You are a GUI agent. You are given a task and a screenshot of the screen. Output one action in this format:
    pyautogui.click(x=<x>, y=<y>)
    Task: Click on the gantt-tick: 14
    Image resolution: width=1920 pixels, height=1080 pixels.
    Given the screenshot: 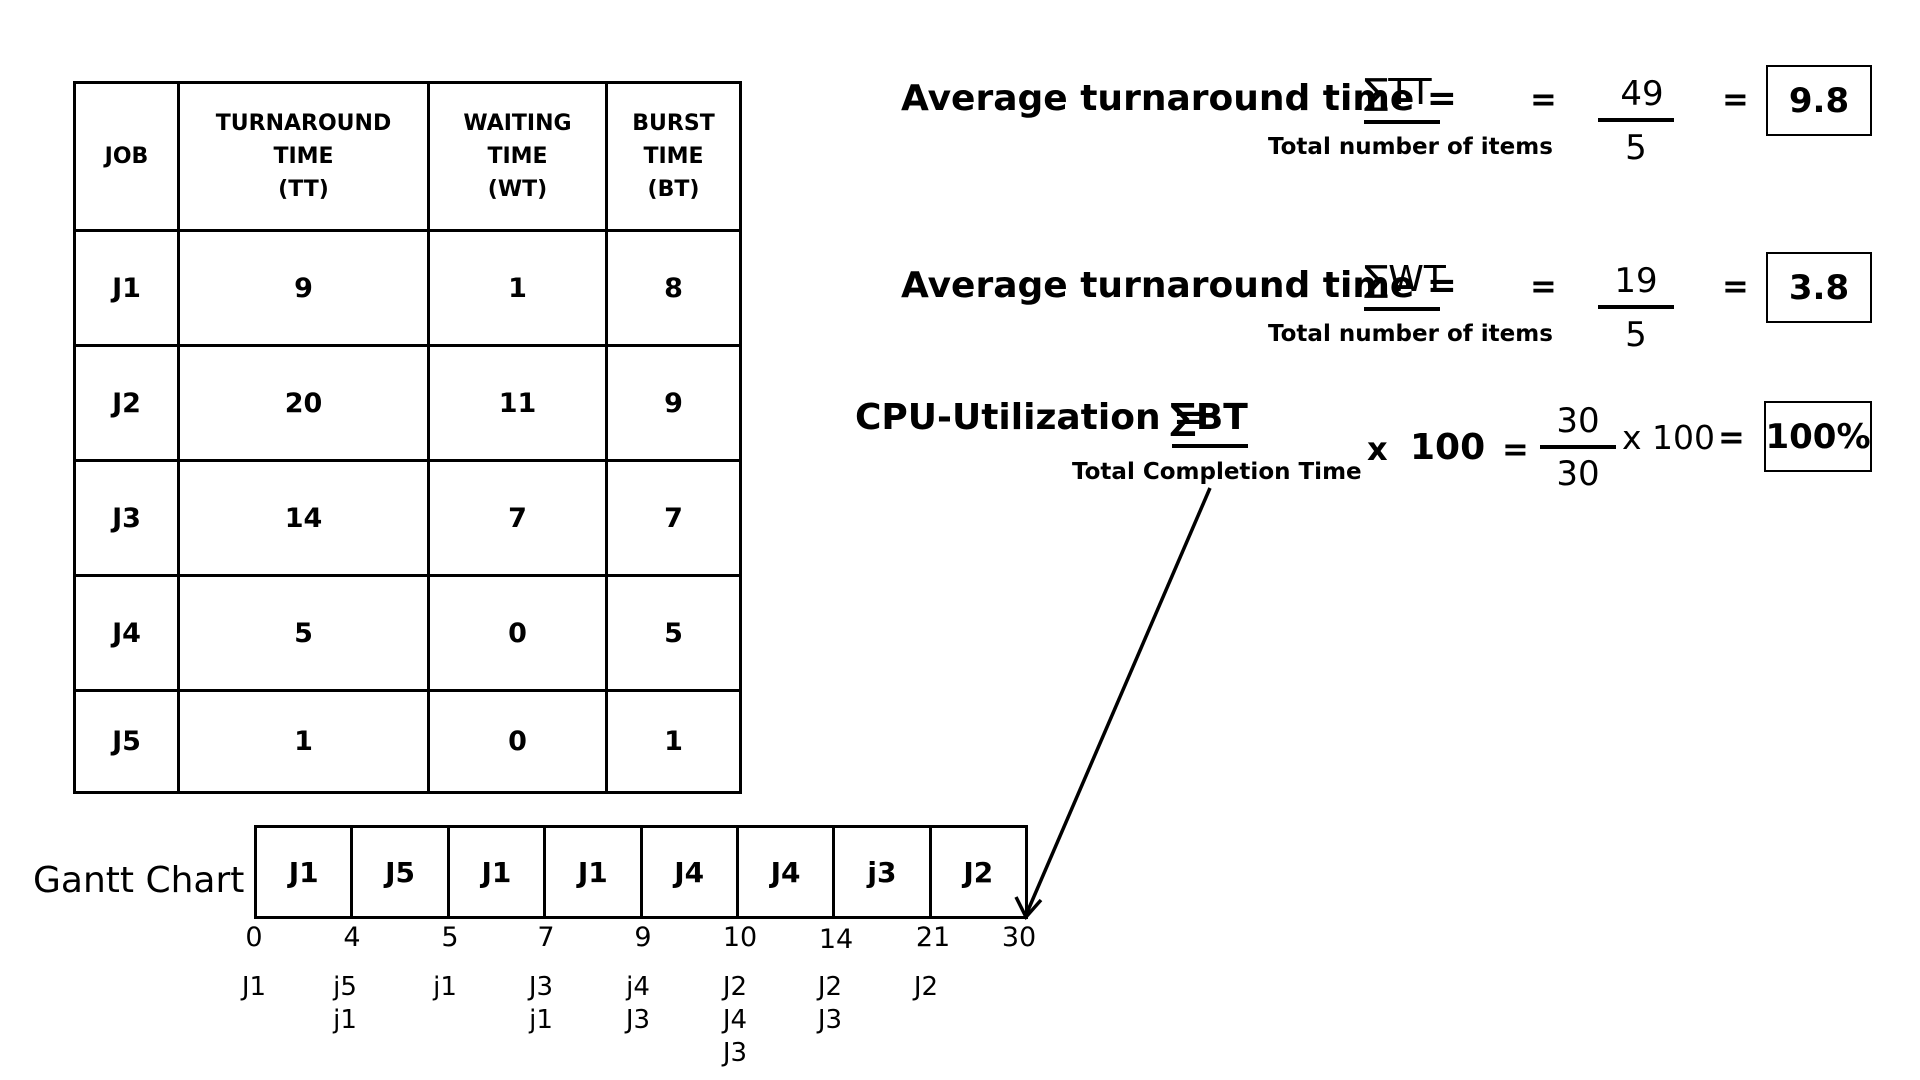 What is the action you would take?
    pyautogui.click(x=836, y=939)
    